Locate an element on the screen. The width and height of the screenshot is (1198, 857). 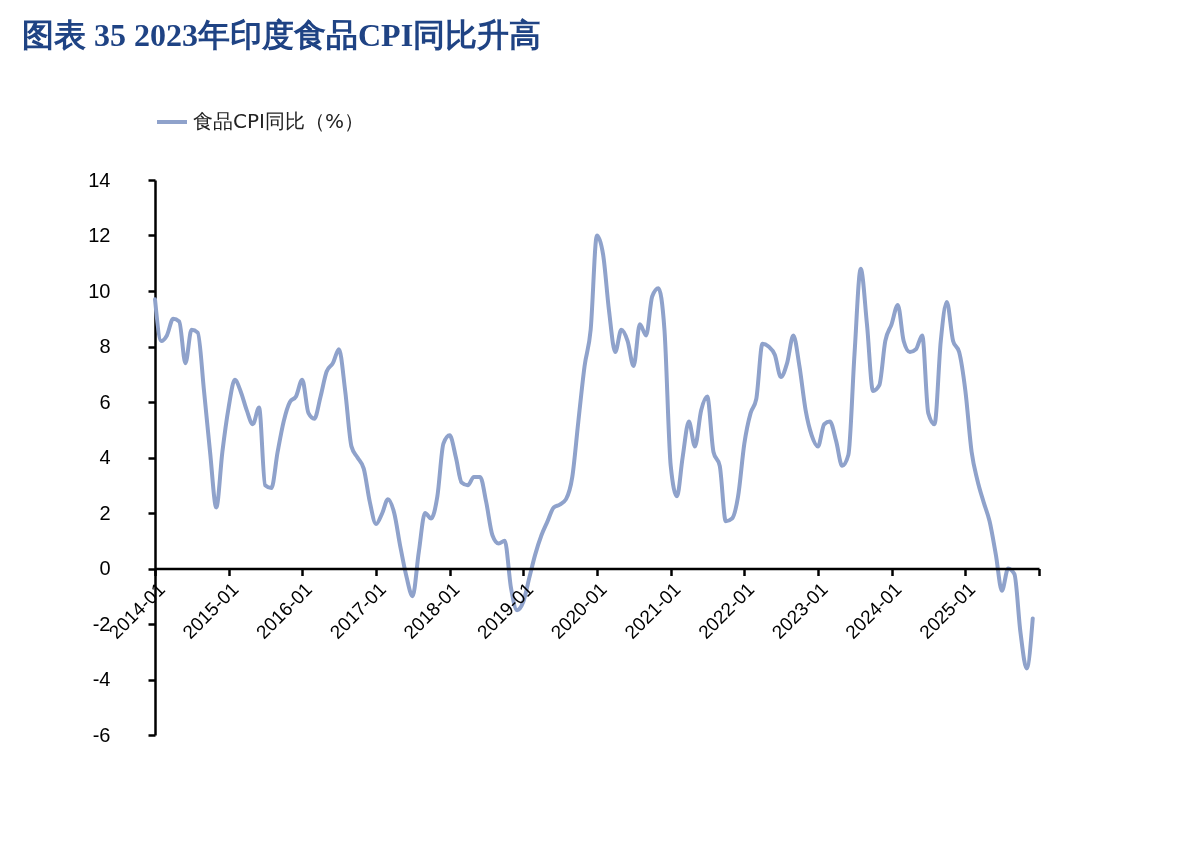
y-tick-label: 10 is located at coordinates (99, 290).